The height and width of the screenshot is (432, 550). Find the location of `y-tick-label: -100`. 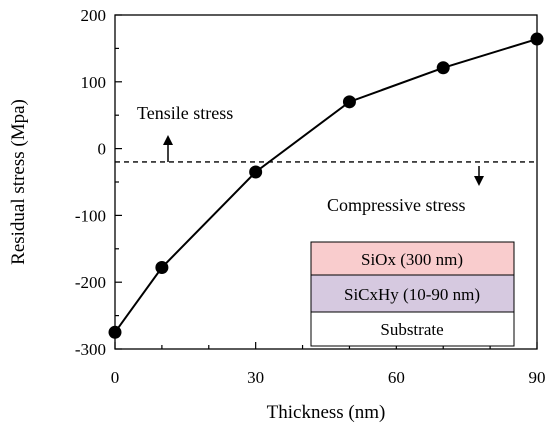

y-tick-label: -100 is located at coordinates (90, 215).